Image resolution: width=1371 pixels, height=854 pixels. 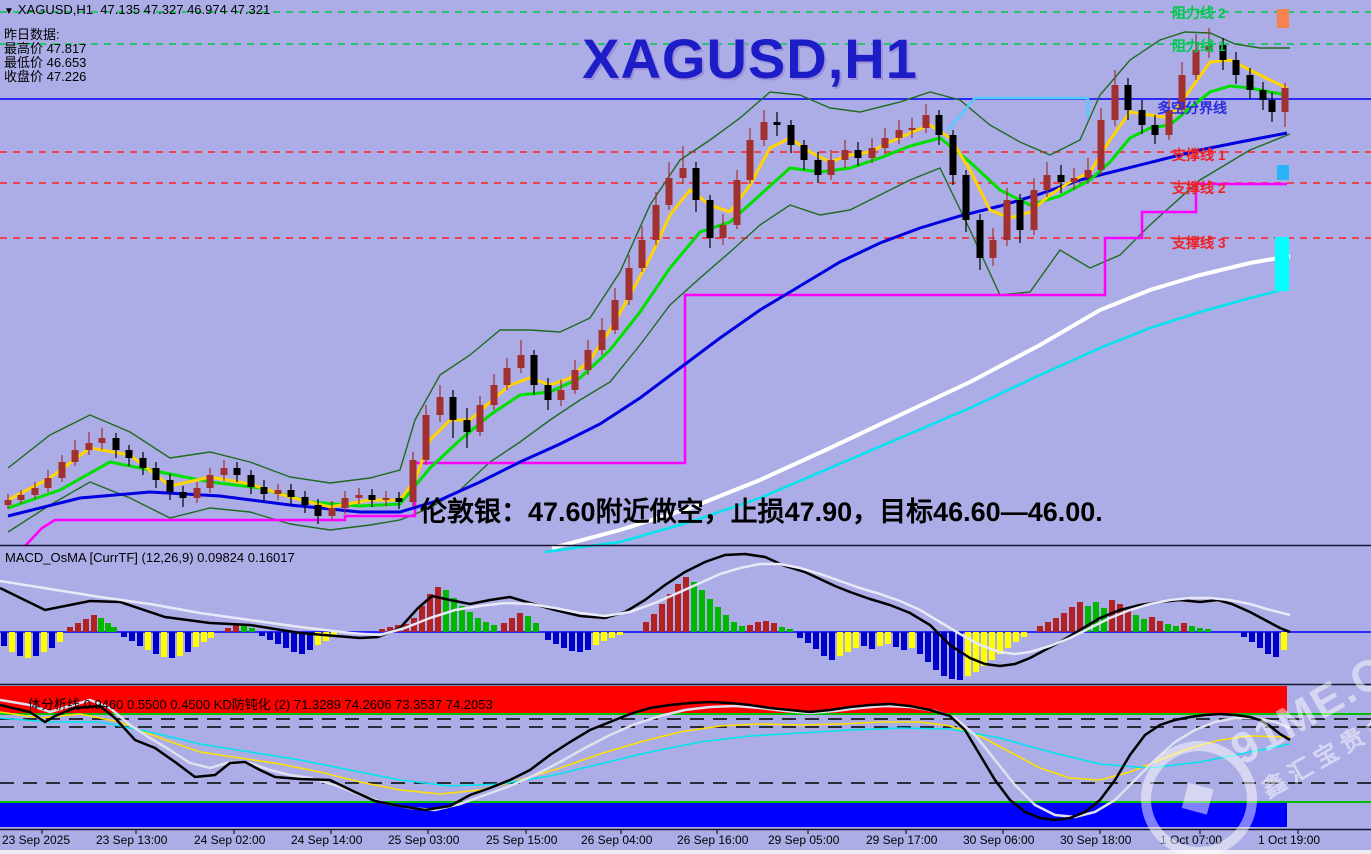 What do you see at coordinates (45, 76) in the screenshot?
I see `yesterday-close-row: 收盘价 47.226` at bounding box center [45, 76].